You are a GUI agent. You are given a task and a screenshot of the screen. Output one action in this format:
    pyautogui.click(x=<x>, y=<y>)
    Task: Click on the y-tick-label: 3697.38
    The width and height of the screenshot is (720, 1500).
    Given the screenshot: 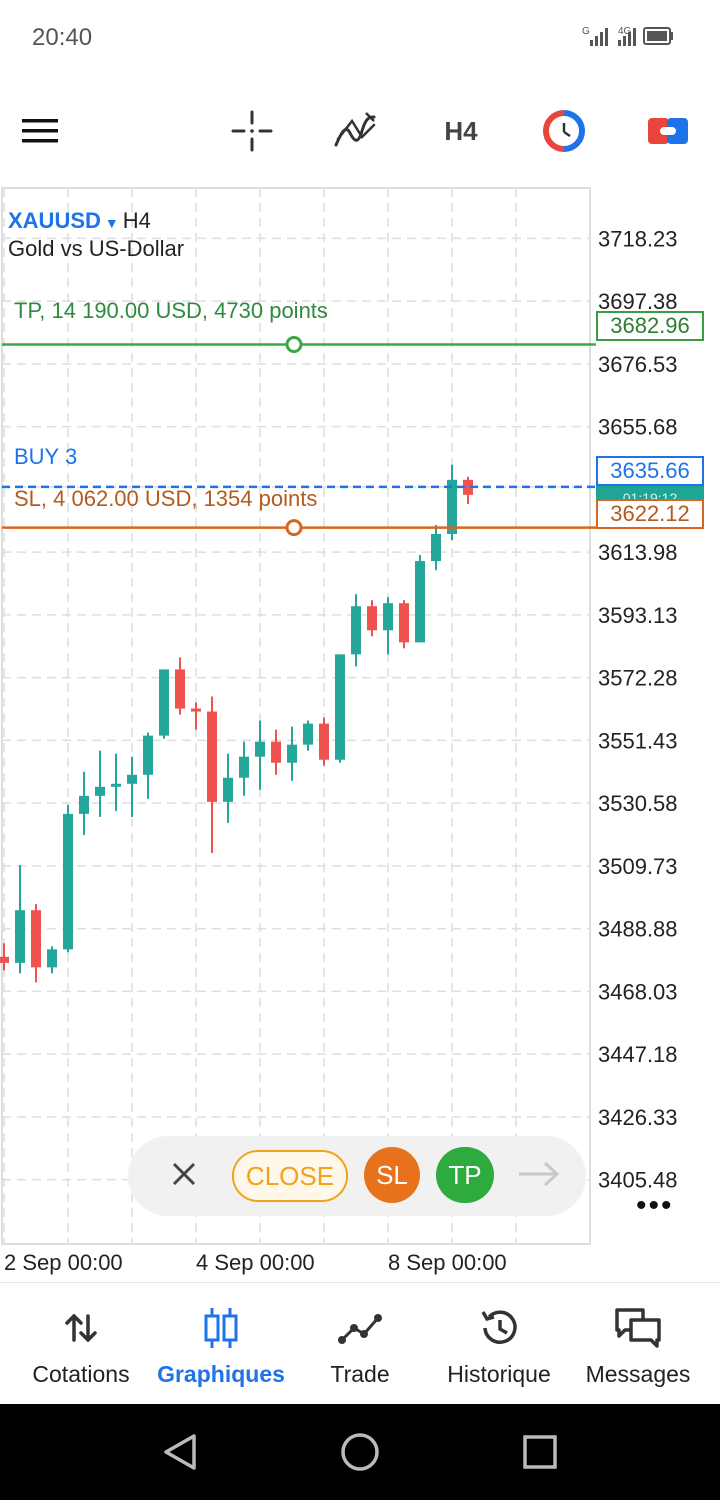 What is the action you would take?
    pyautogui.click(x=638, y=301)
    